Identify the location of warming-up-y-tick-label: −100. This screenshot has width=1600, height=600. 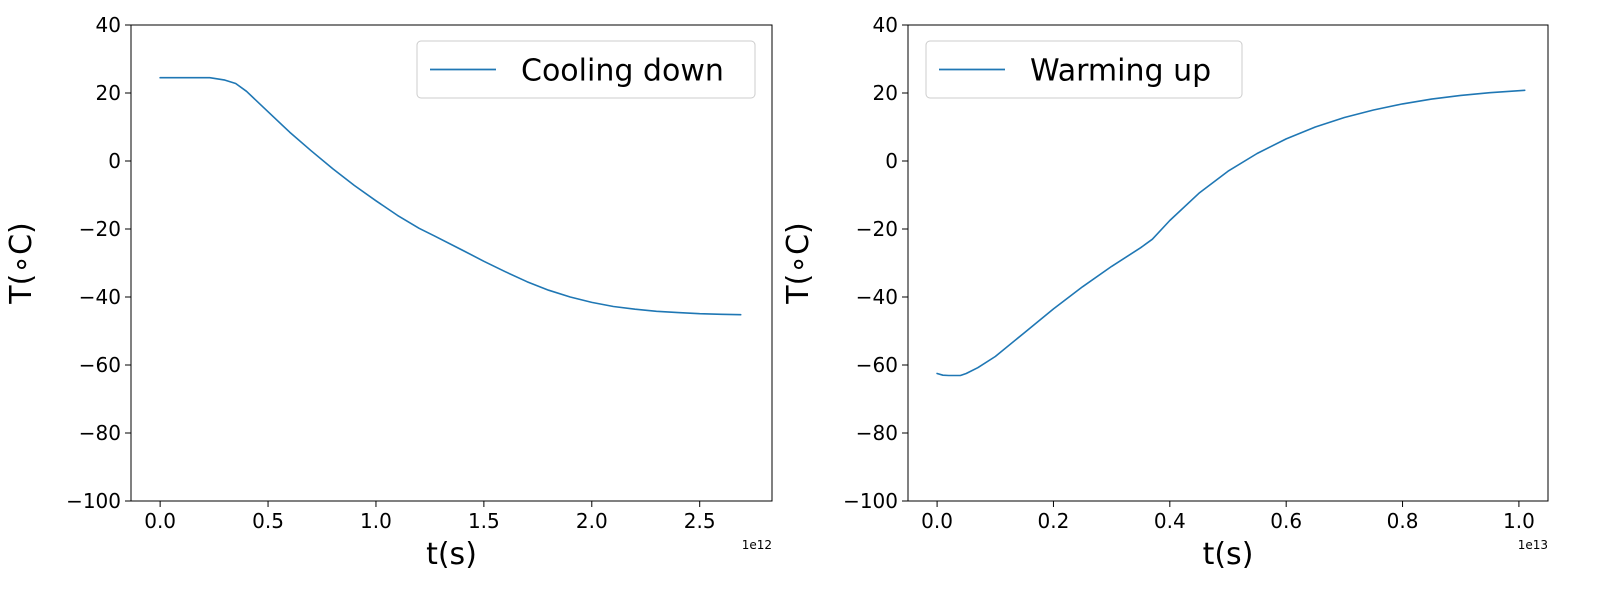
(870, 501).